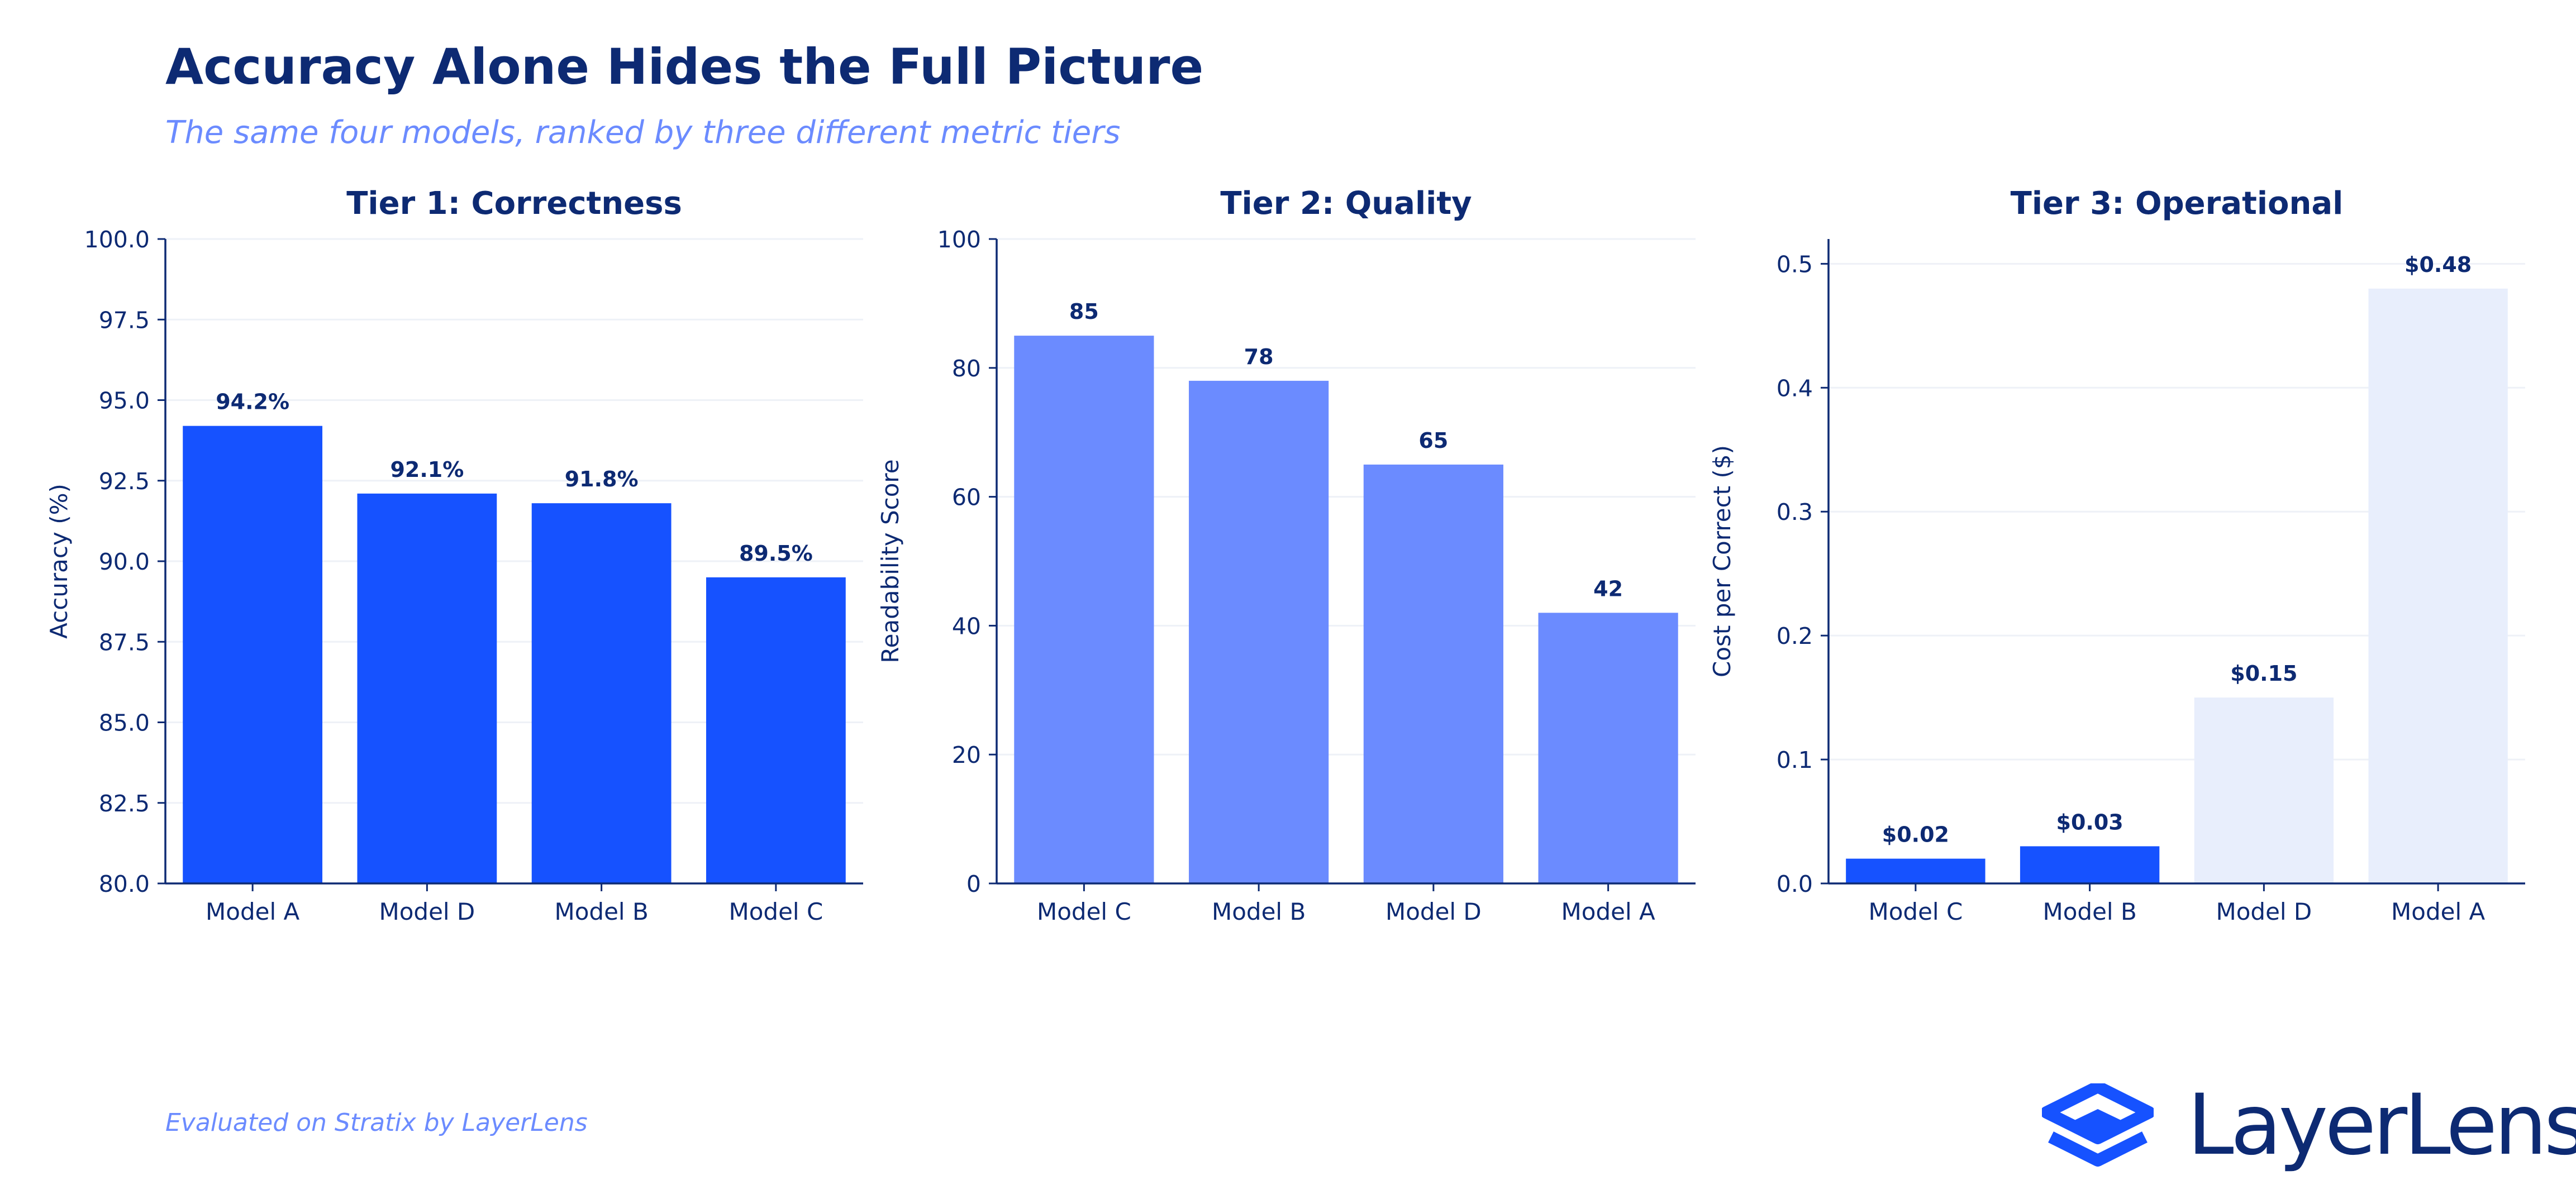  What do you see at coordinates (117, 239) in the screenshot?
I see `y-tick-label: 100.0` at bounding box center [117, 239].